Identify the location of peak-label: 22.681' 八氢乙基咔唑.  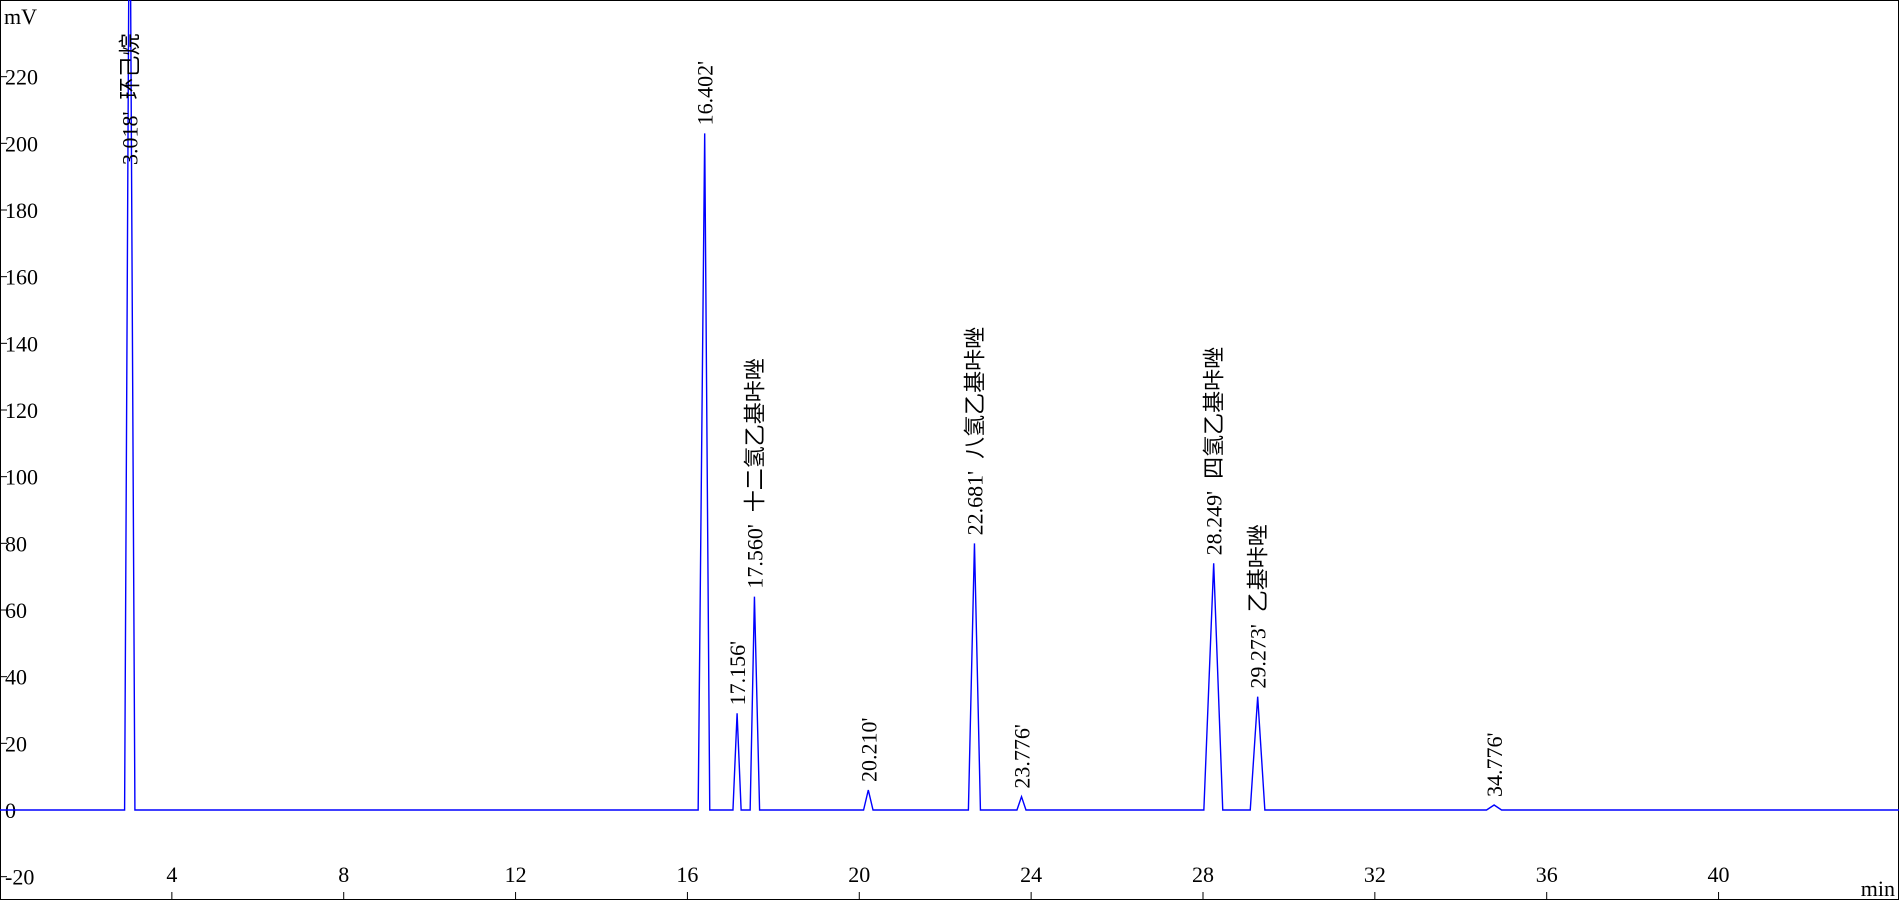
(974, 431).